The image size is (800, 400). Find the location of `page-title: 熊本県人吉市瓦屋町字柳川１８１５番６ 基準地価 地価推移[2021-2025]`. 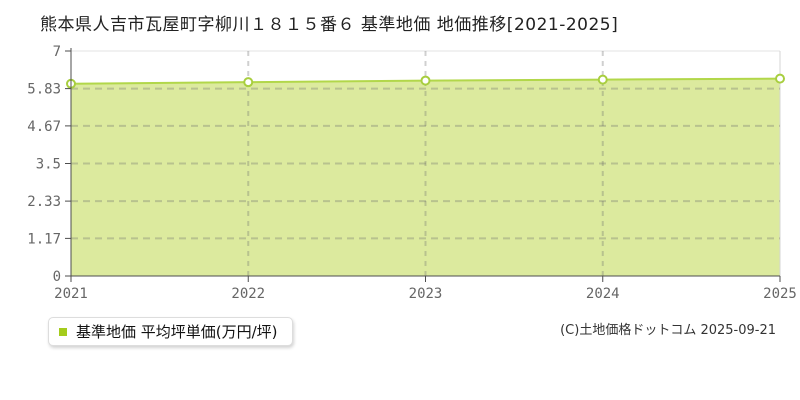

page-title: 熊本県人吉市瓦屋町字柳川１８１５番６ 基準地価 地価推移[2021-2025] is located at coordinates (329, 25).